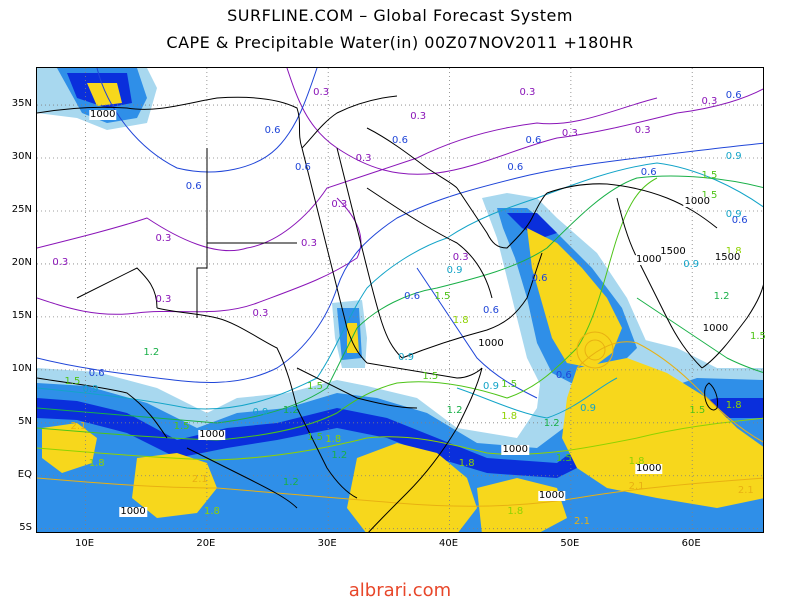 Image resolution: width=800 pixels, height=601 pixels. I want to click on lat-tick-label: 5S, so click(25, 527).